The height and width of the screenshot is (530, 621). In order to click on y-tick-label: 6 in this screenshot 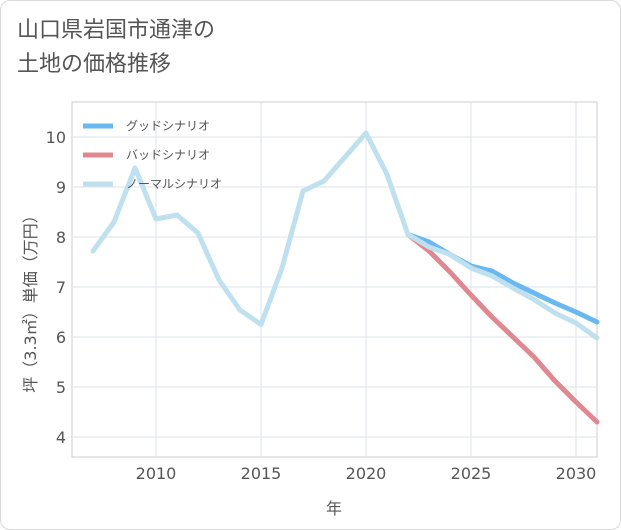, I will do `click(61, 337)`.